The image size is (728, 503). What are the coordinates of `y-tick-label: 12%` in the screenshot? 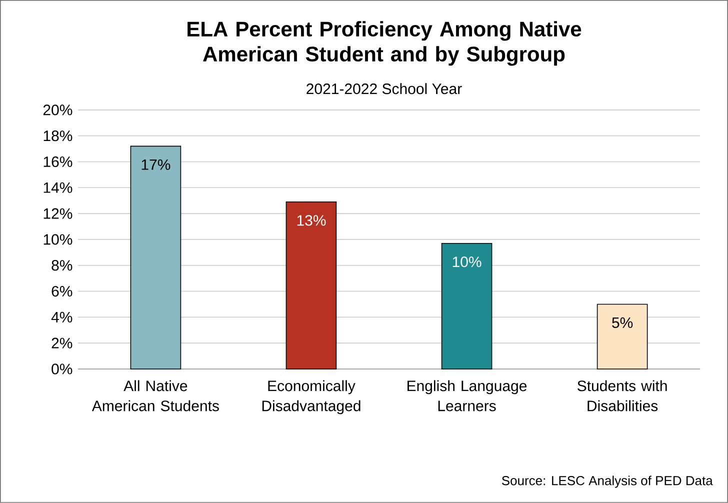 It's located at (58, 213).